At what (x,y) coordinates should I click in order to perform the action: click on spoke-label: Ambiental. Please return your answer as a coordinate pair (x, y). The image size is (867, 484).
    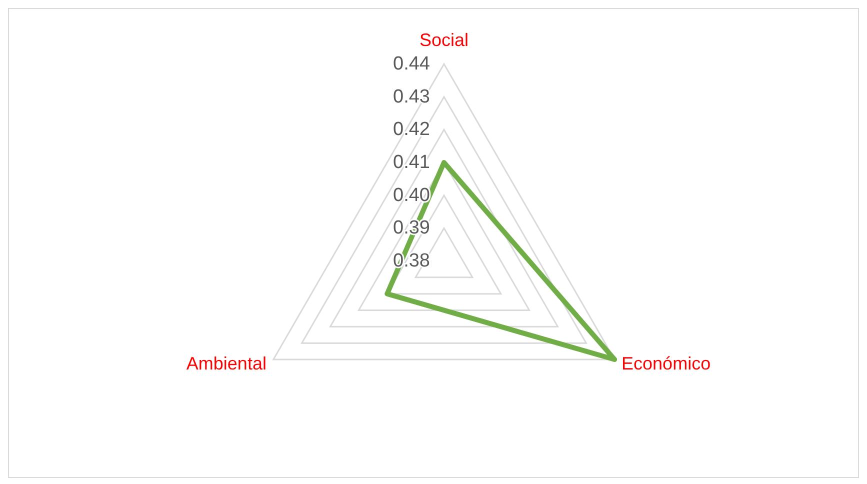
    Looking at the image, I should click on (226, 364).